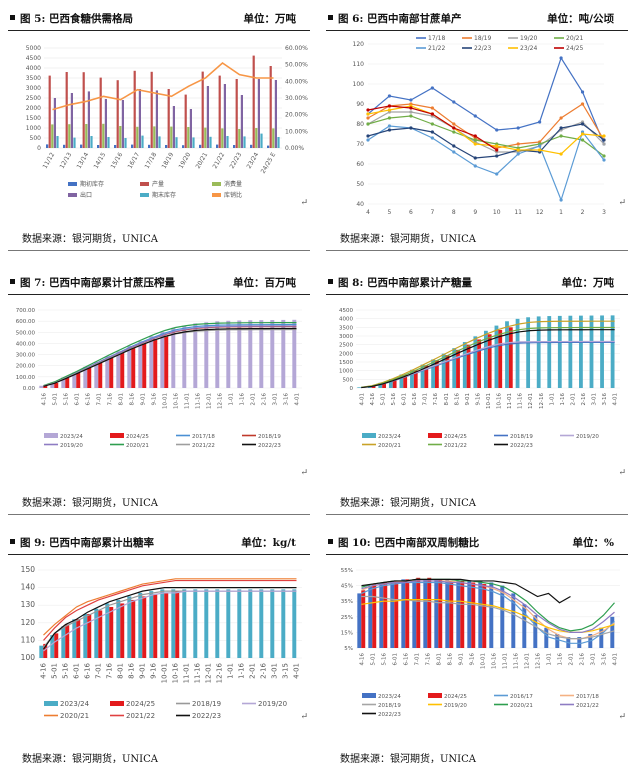  I want to click on figure-header: 图 5: 巴西食糖供需格局 单位：万吨, so click(159, 19).